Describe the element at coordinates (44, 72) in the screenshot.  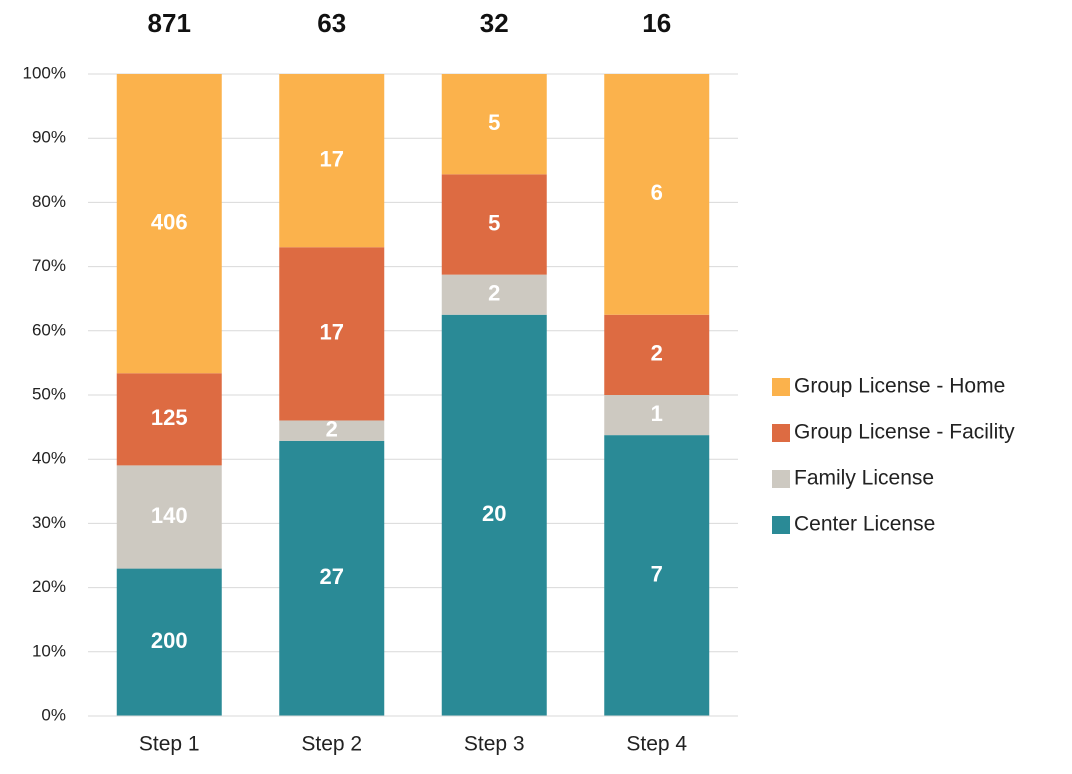
I see `y-tick-label: 100%` at that location.